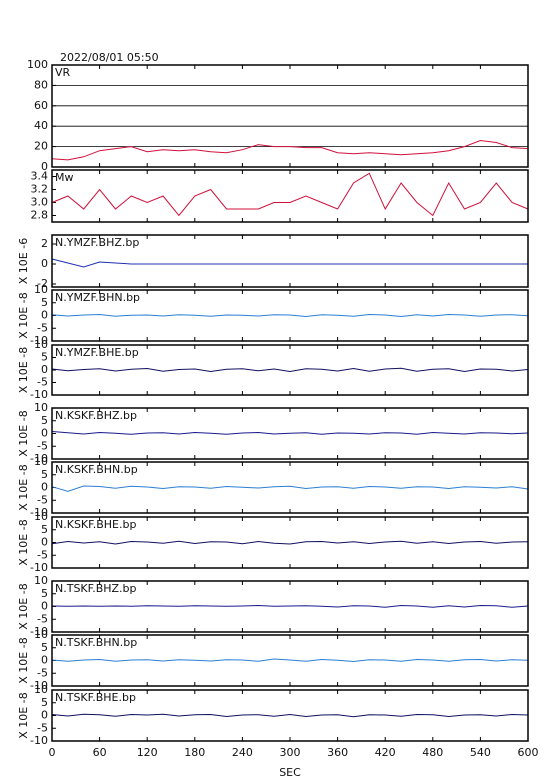 The height and width of the screenshot is (781, 554). What do you see at coordinates (194, 752) in the screenshot?
I see `x-tick-label: 180` at bounding box center [194, 752].